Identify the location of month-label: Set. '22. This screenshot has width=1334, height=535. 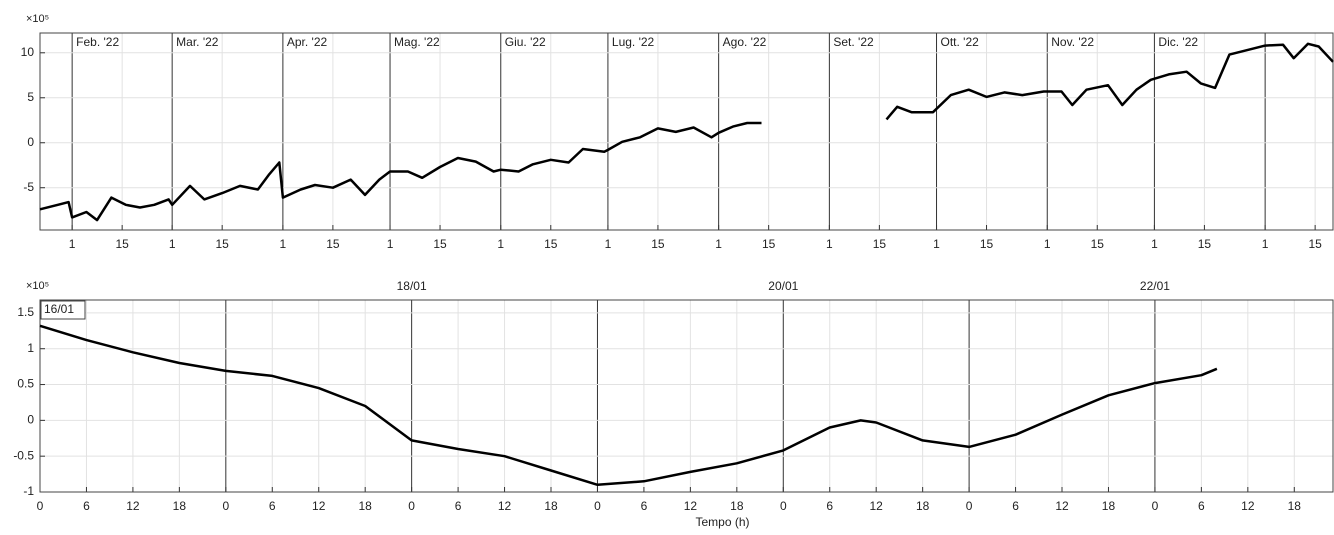
(853, 42).